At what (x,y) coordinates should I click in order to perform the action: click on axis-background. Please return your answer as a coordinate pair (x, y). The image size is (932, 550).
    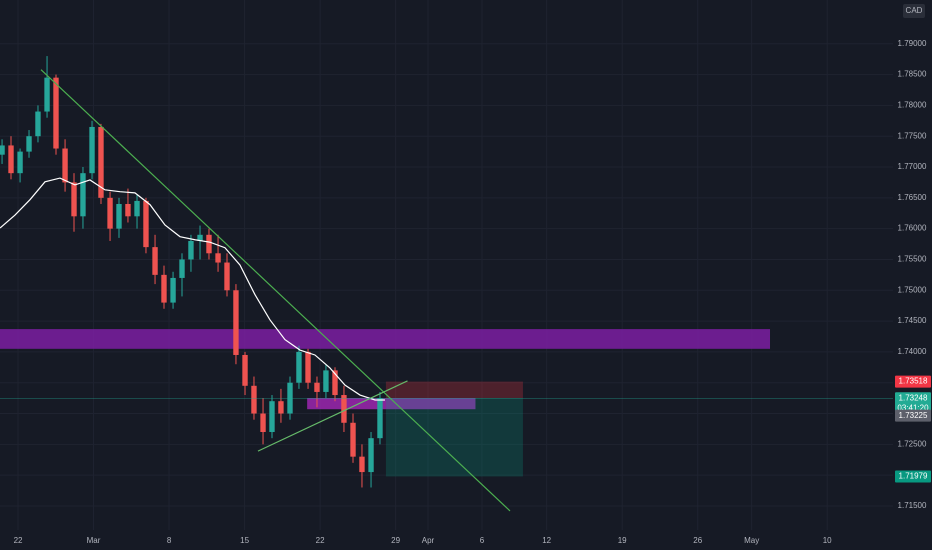
    Looking at the image, I should click on (912, 275).